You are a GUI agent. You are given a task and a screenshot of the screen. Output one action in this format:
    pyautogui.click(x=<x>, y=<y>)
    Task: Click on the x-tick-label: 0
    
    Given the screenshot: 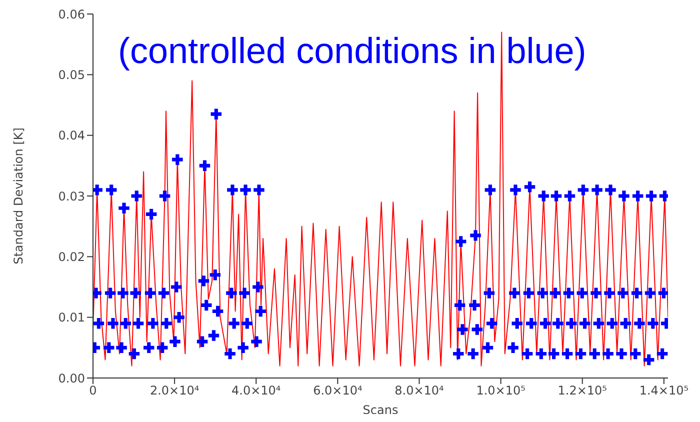 What is the action you would take?
    pyautogui.click(x=93, y=391)
    